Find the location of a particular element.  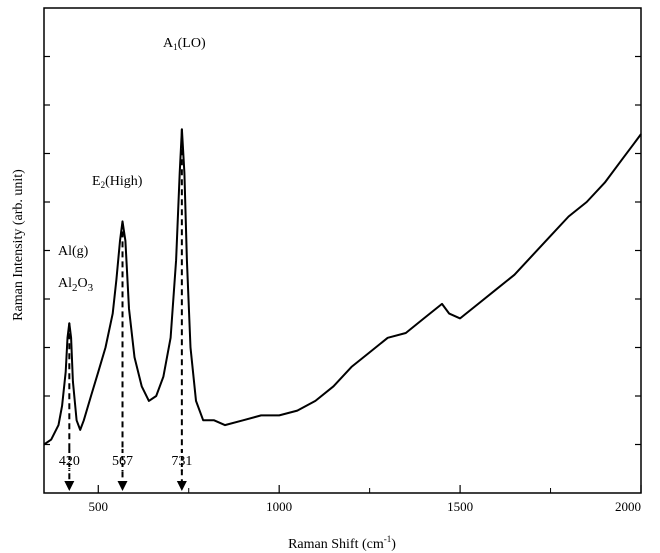

peak-label-420: 420 is located at coordinates (69, 461).